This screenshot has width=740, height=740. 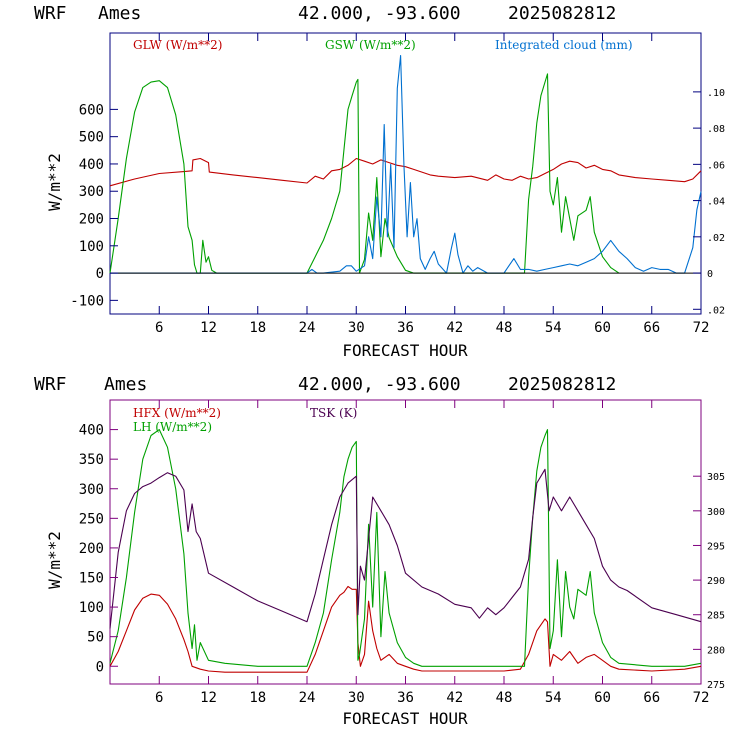 What do you see at coordinates (716, 93) in the screenshot?
I see `y2-tick-label: .10` at bounding box center [716, 93].